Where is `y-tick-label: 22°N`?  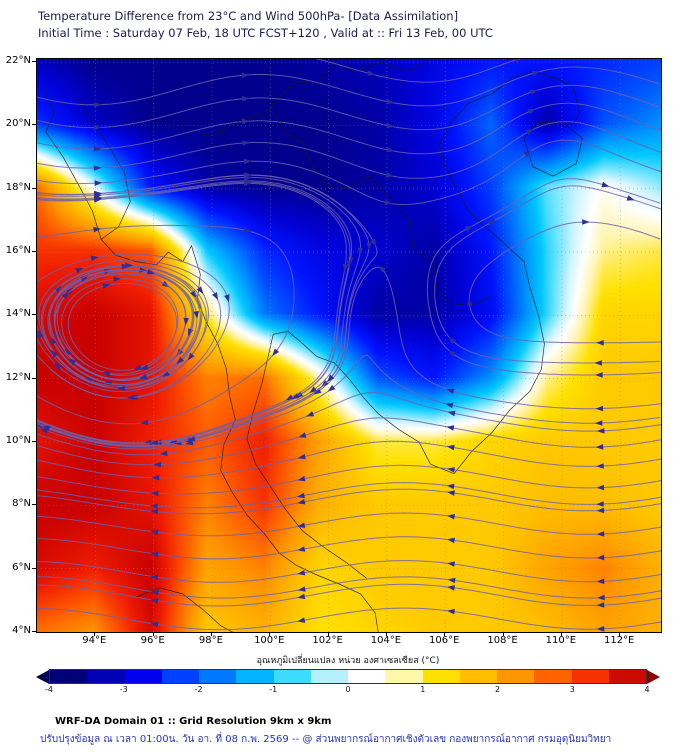
y-tick-label: 22°N is located at coordinates (18, 61).